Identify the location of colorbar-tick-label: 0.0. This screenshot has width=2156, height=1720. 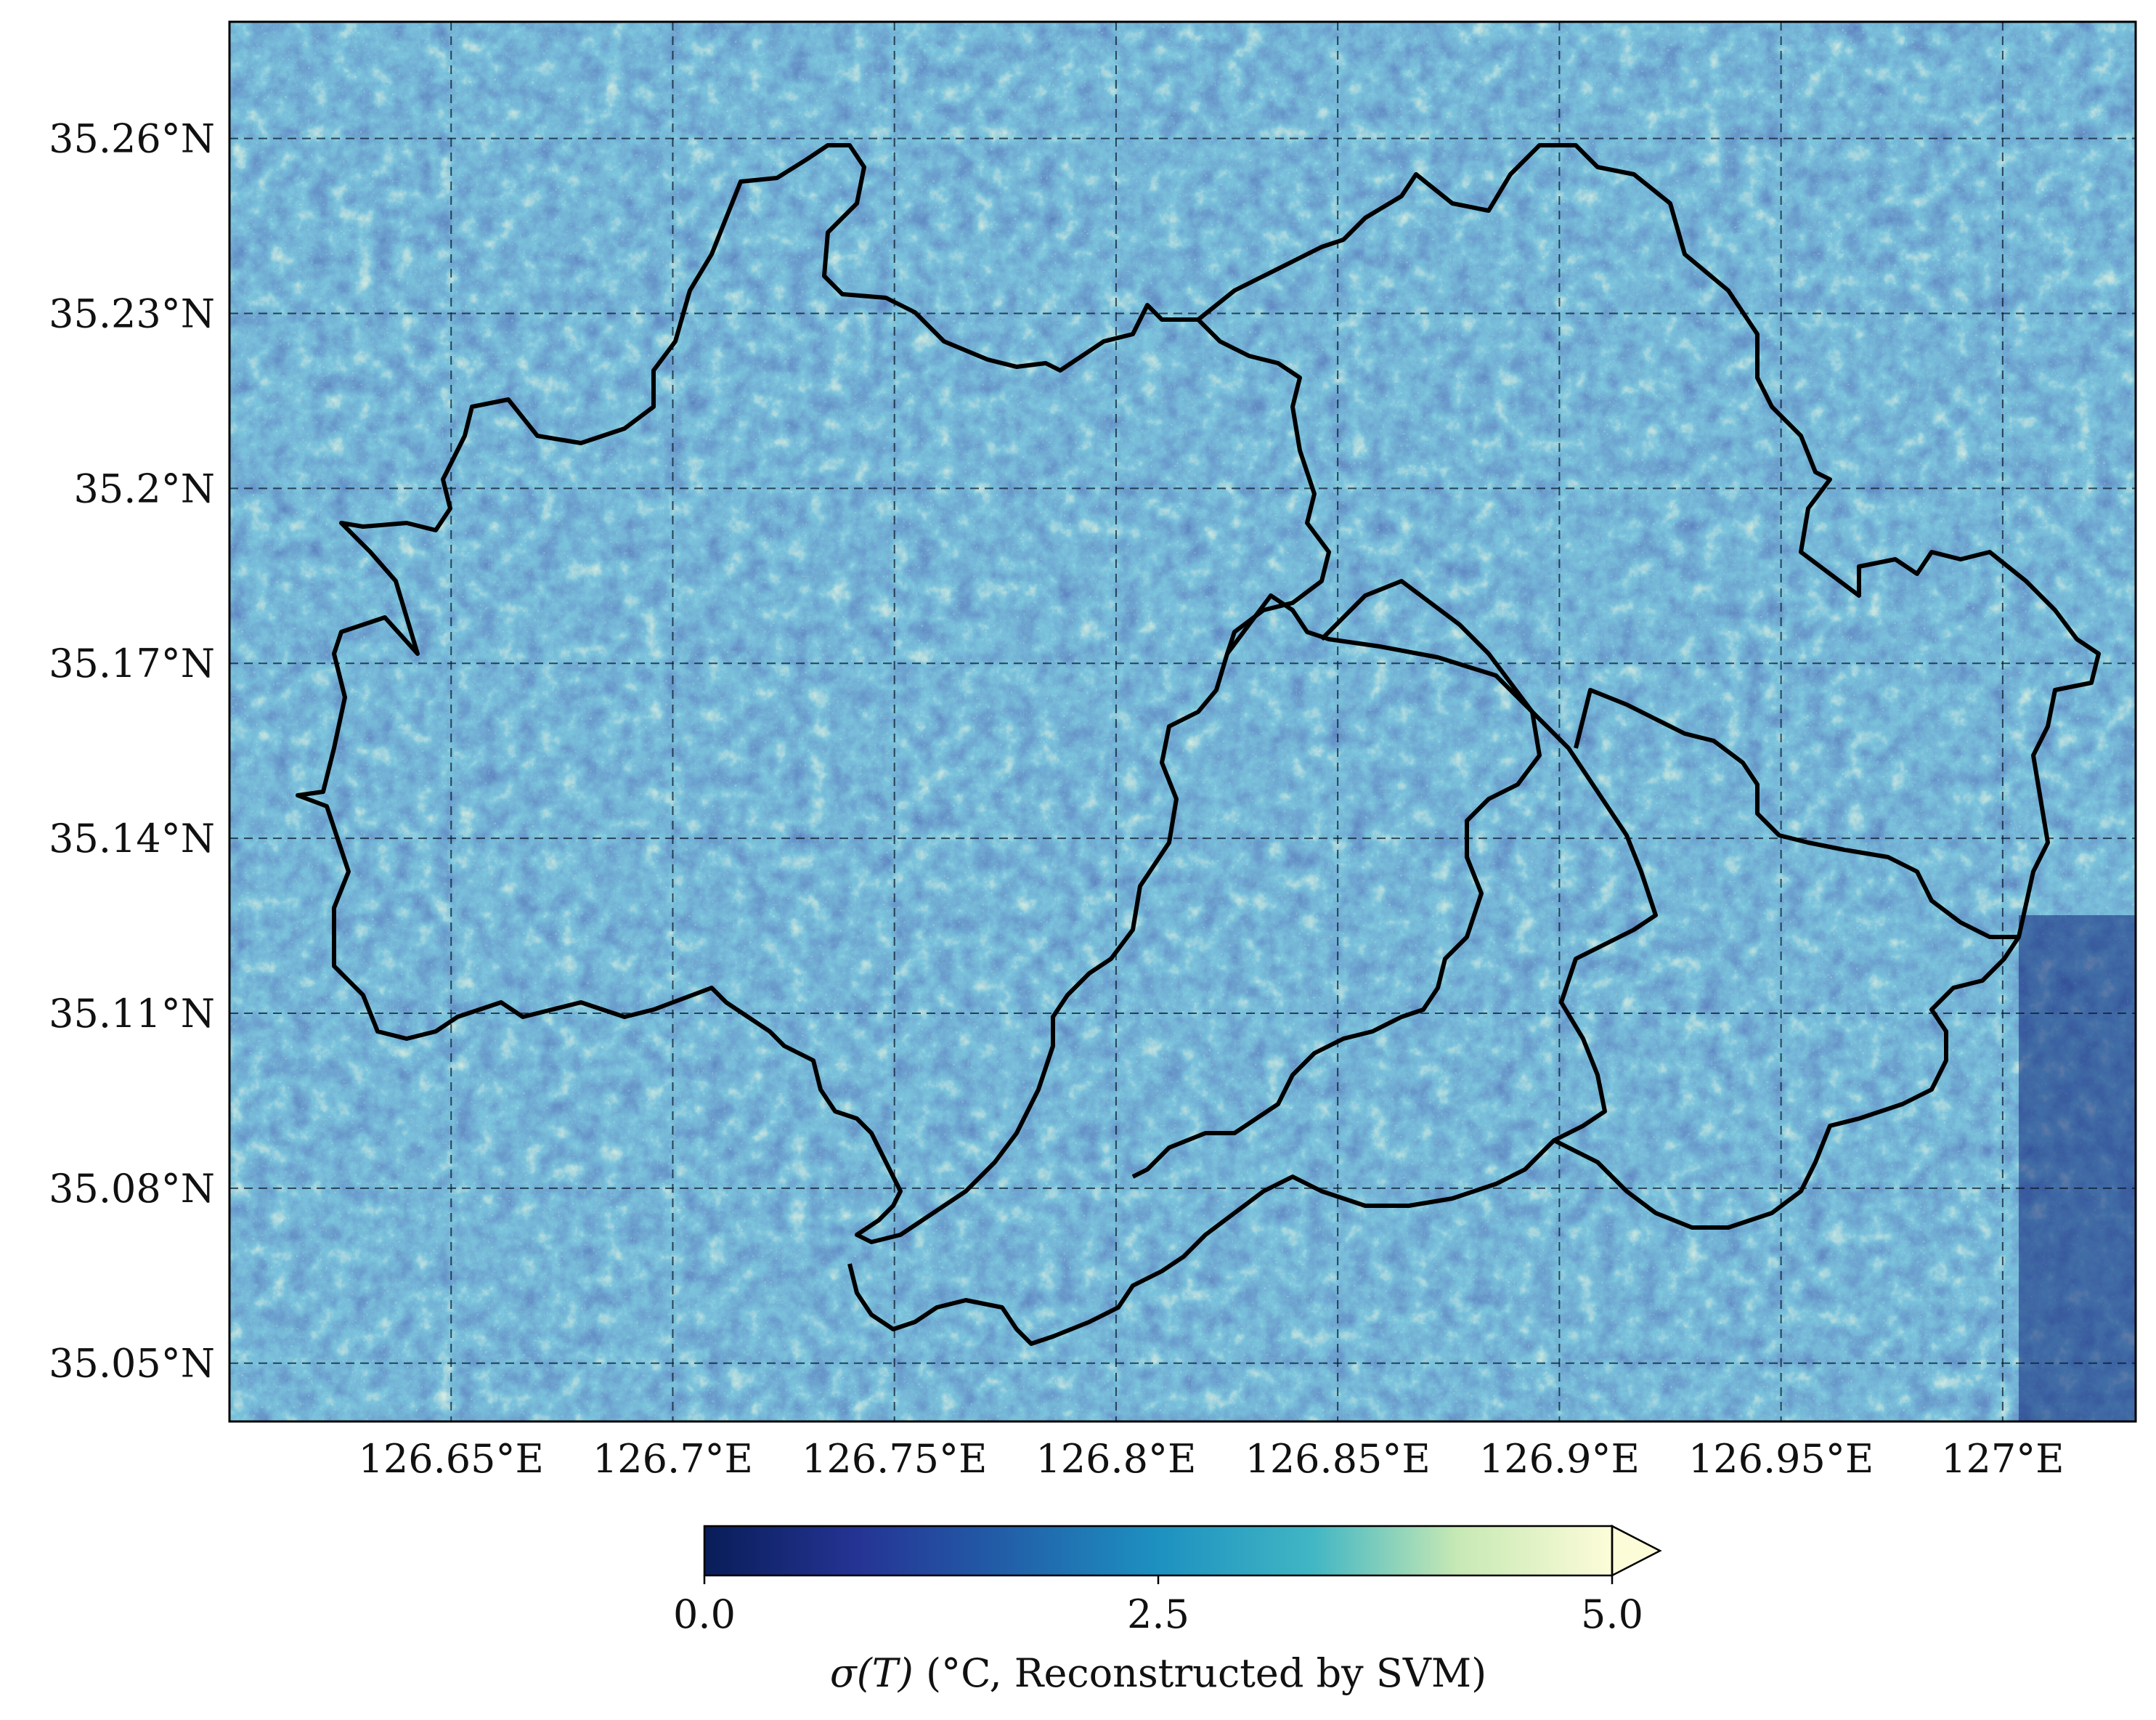
(704, 1614).